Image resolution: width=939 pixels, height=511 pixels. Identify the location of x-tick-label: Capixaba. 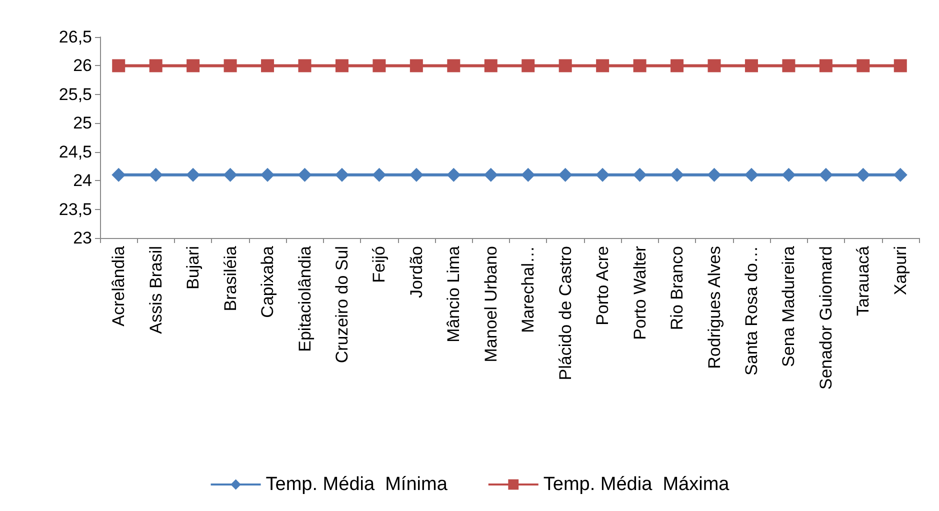
(268, 281).